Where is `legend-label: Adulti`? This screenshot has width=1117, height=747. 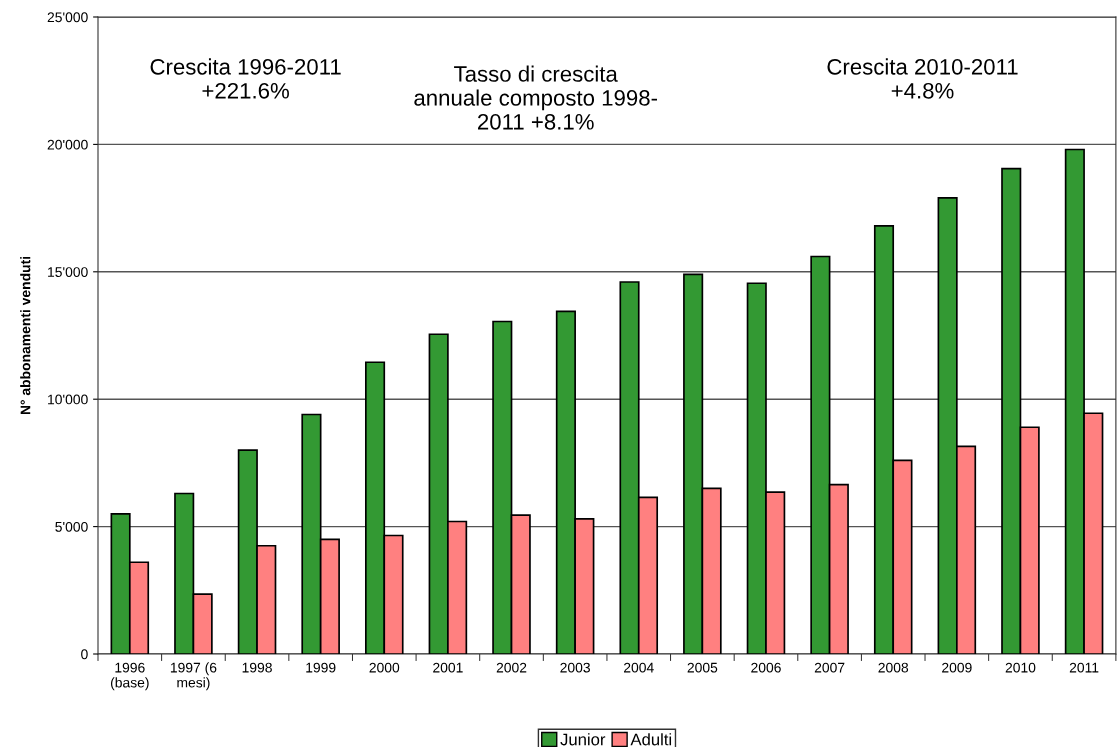 legend-label: Adulti is located at coordinates (651, 739).